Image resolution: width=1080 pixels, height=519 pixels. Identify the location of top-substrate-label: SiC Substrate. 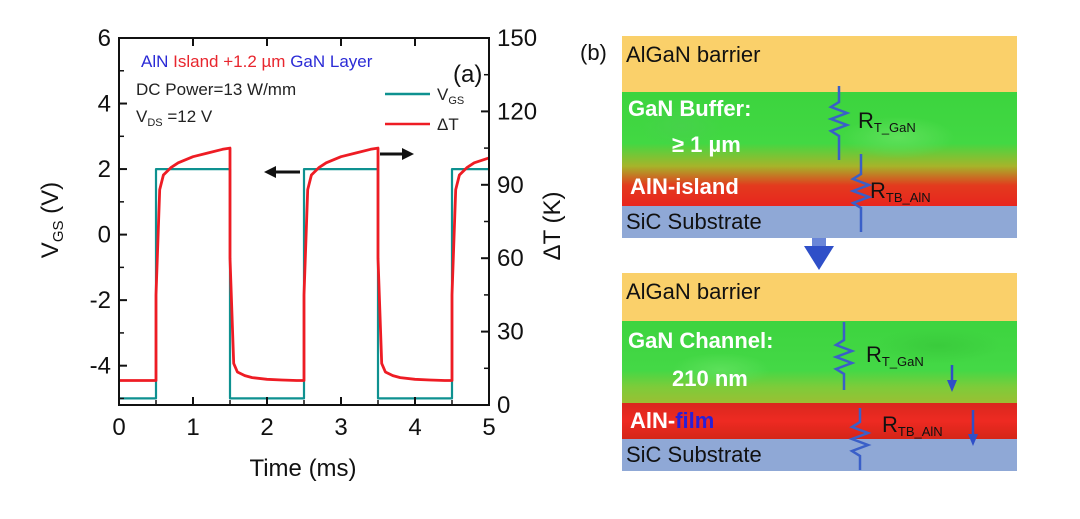
(694, 221).